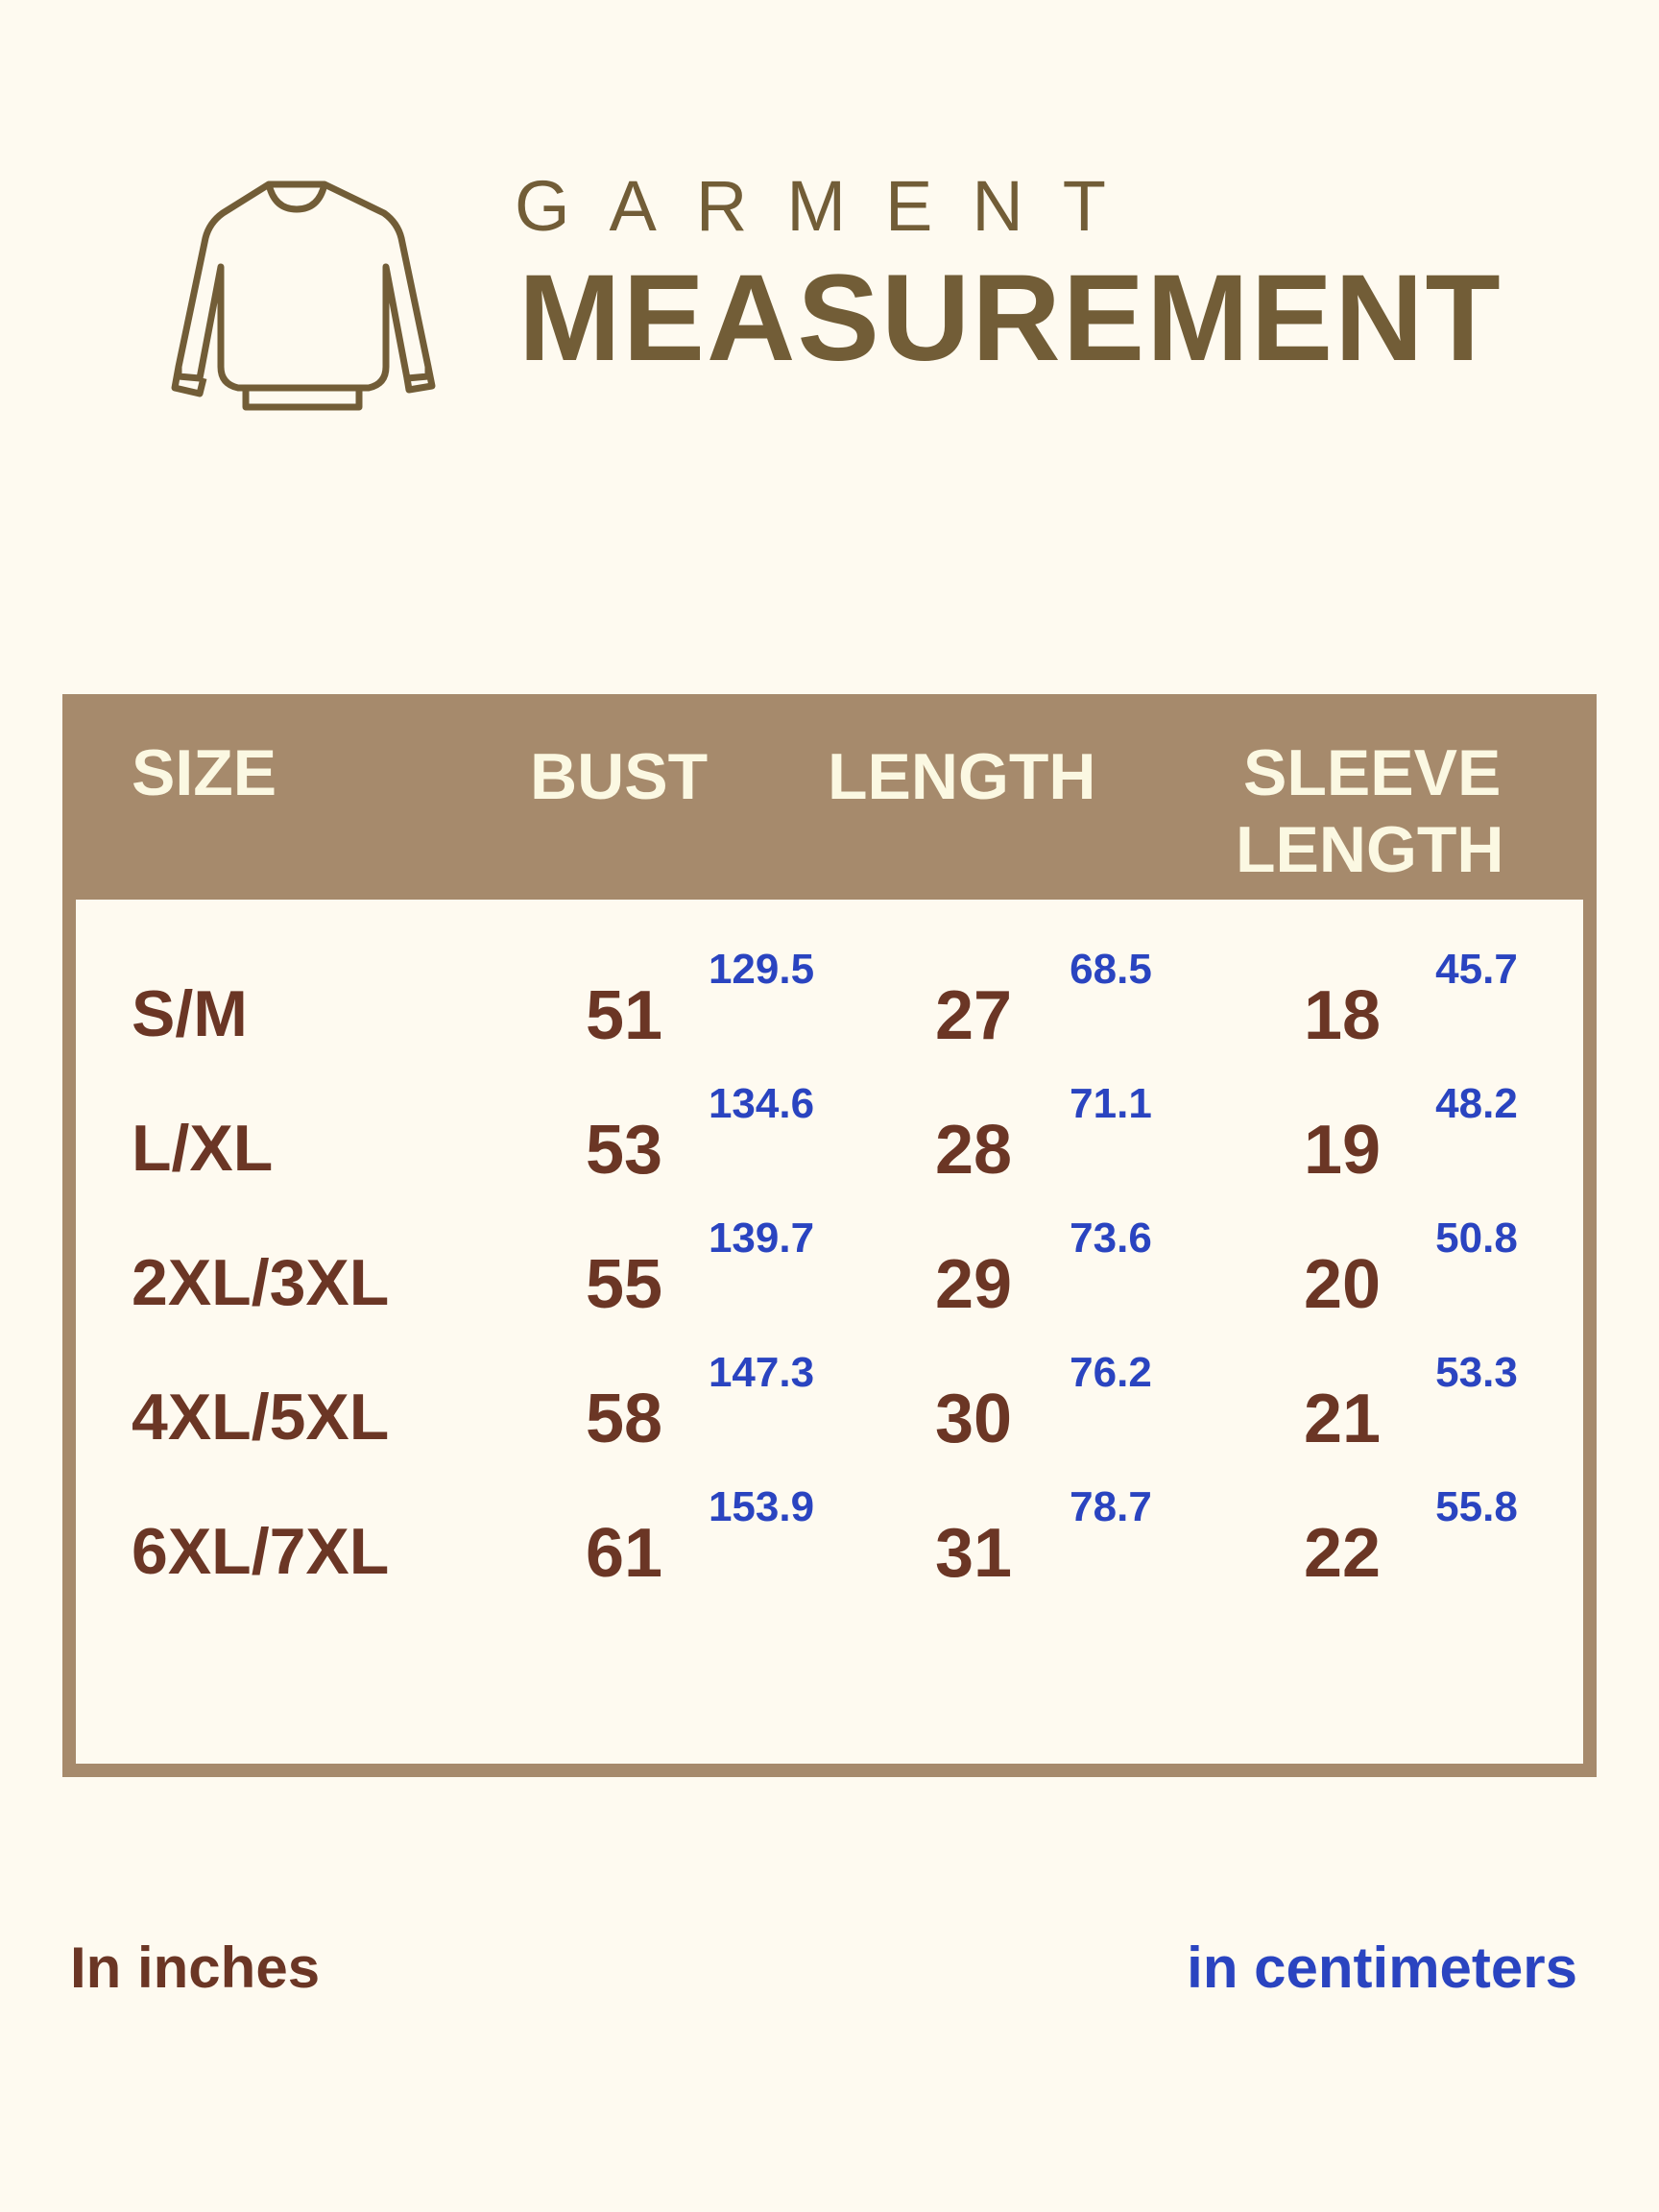 The height and width of the screenshot is (2212, 1659). What do you see at coordinates (761, 1507) in the screenshot?
I see `cell-bust-cm: 153.9` at bounding box center [761, 1507].